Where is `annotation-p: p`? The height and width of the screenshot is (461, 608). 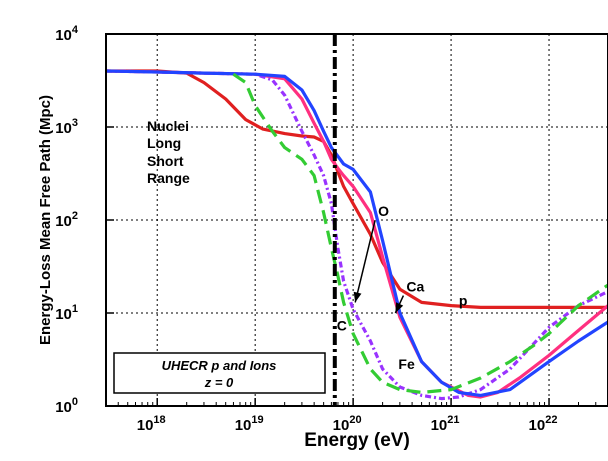
annotation-p: p is located at coordinates (463, 301).